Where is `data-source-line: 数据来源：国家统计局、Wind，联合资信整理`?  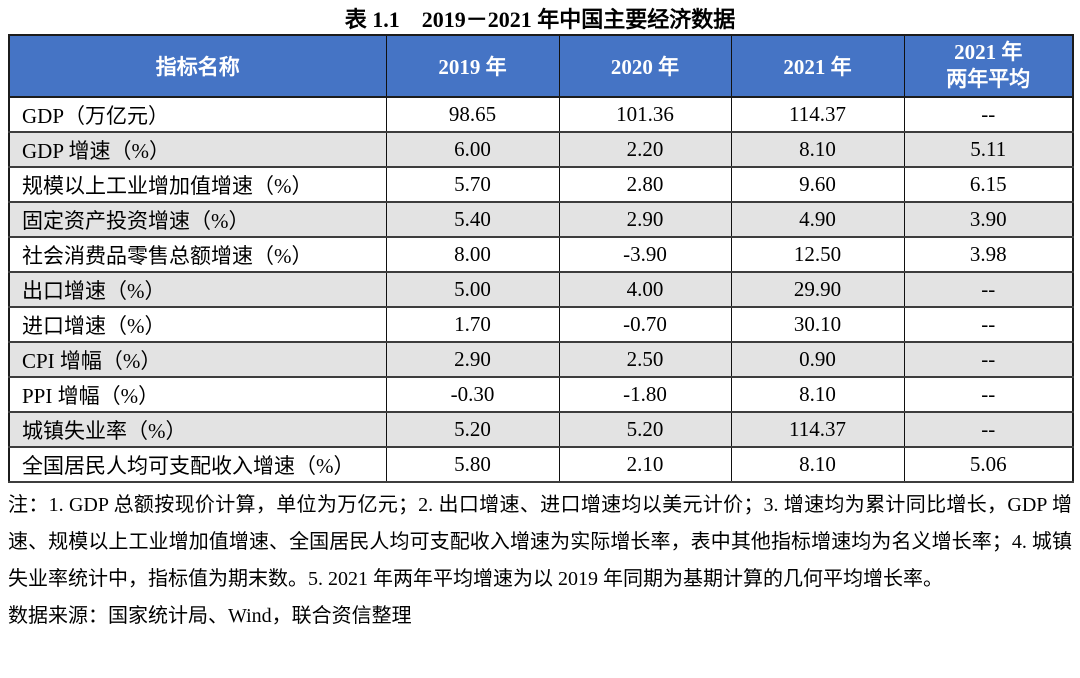
data-source-line: 数据来源：国家统计局、Wind，联合资信整理 is located at coordinates (210, 616).